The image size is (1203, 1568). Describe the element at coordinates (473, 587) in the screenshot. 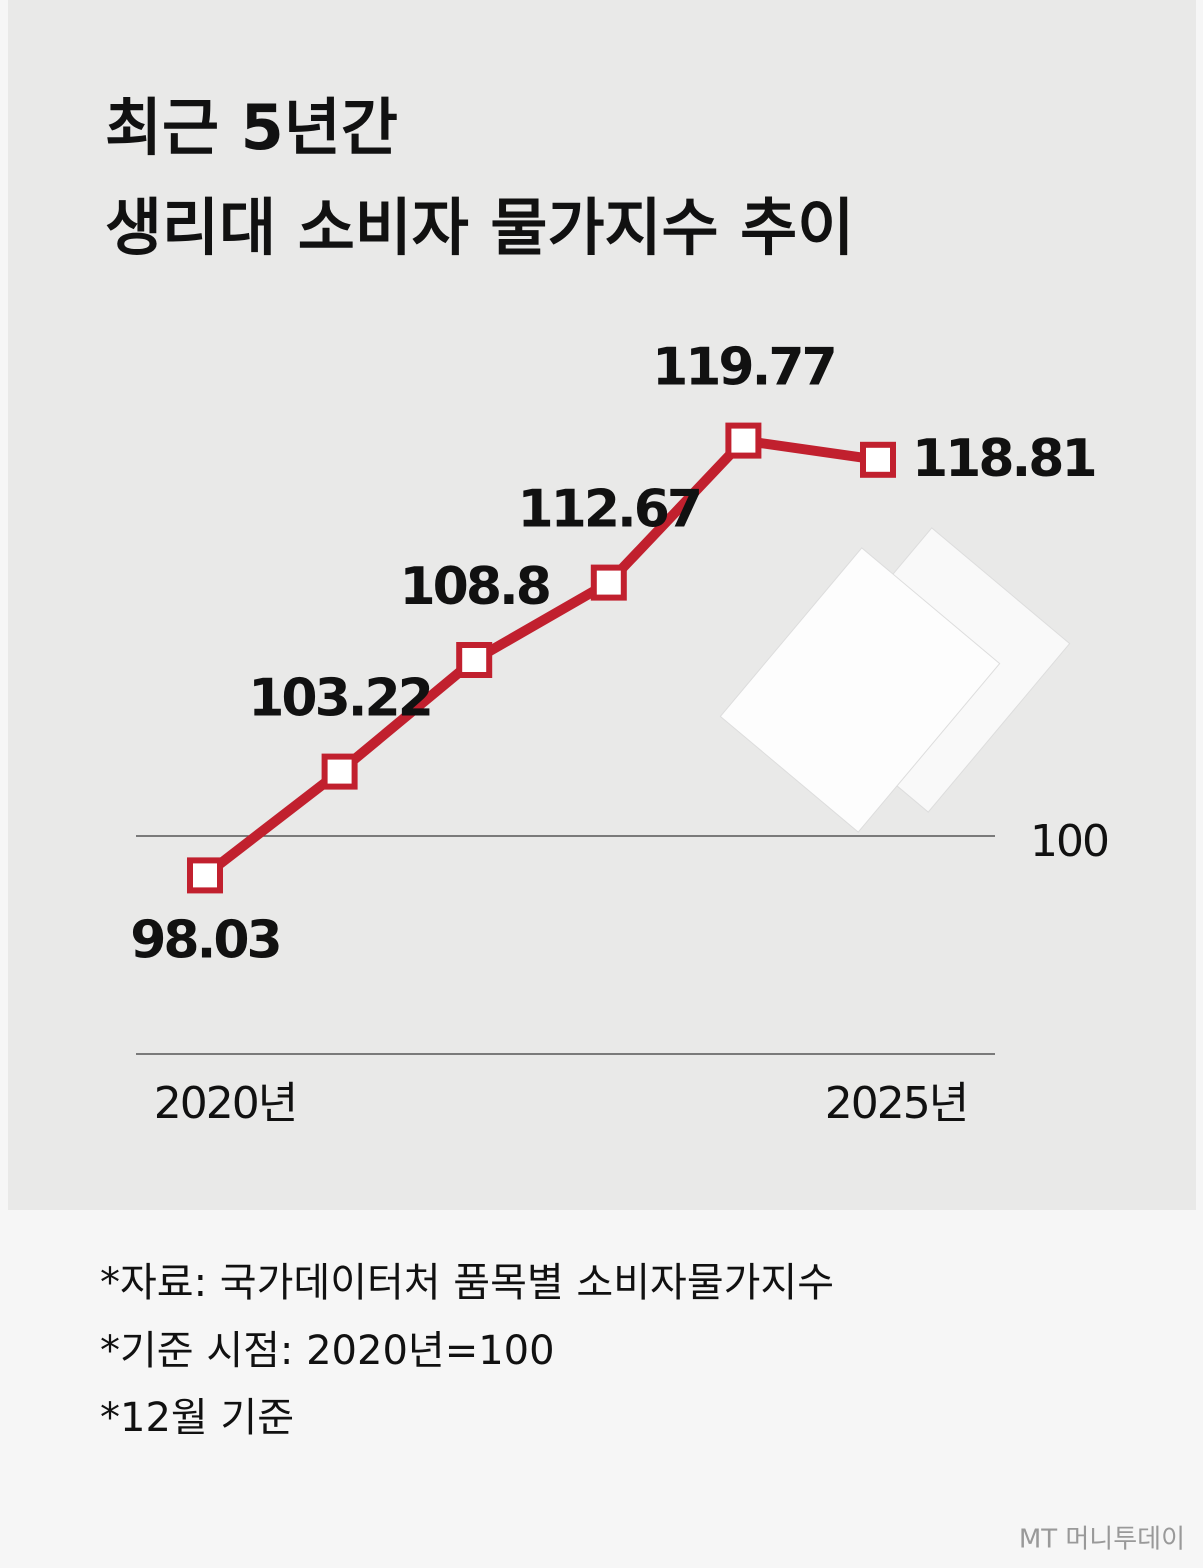

I see `data-label: 108.8` at that location.